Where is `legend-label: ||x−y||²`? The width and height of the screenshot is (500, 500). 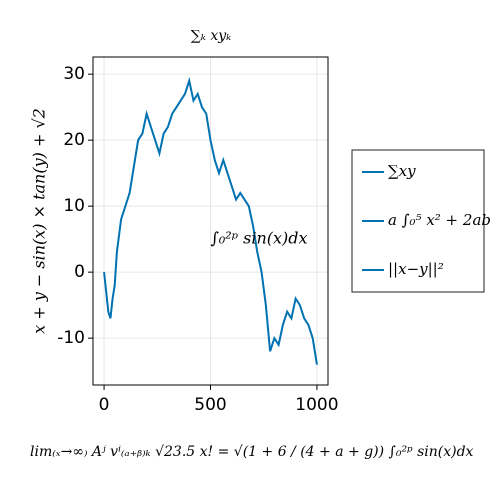
legend-label: ||x−y||² is located at coordinates (416, 269).